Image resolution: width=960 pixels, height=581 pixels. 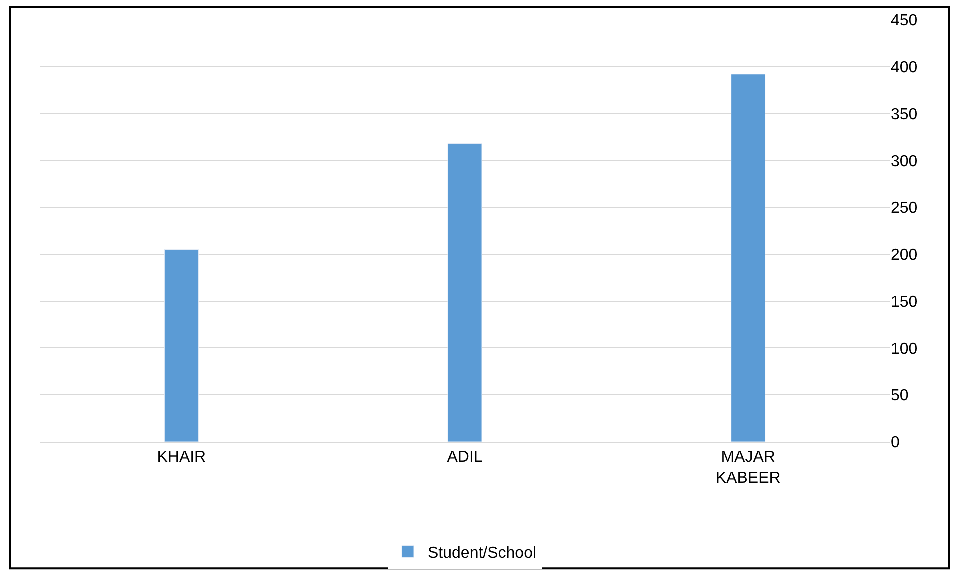 I want to click on y-tick-label: 200, so click(x=904, y=255).